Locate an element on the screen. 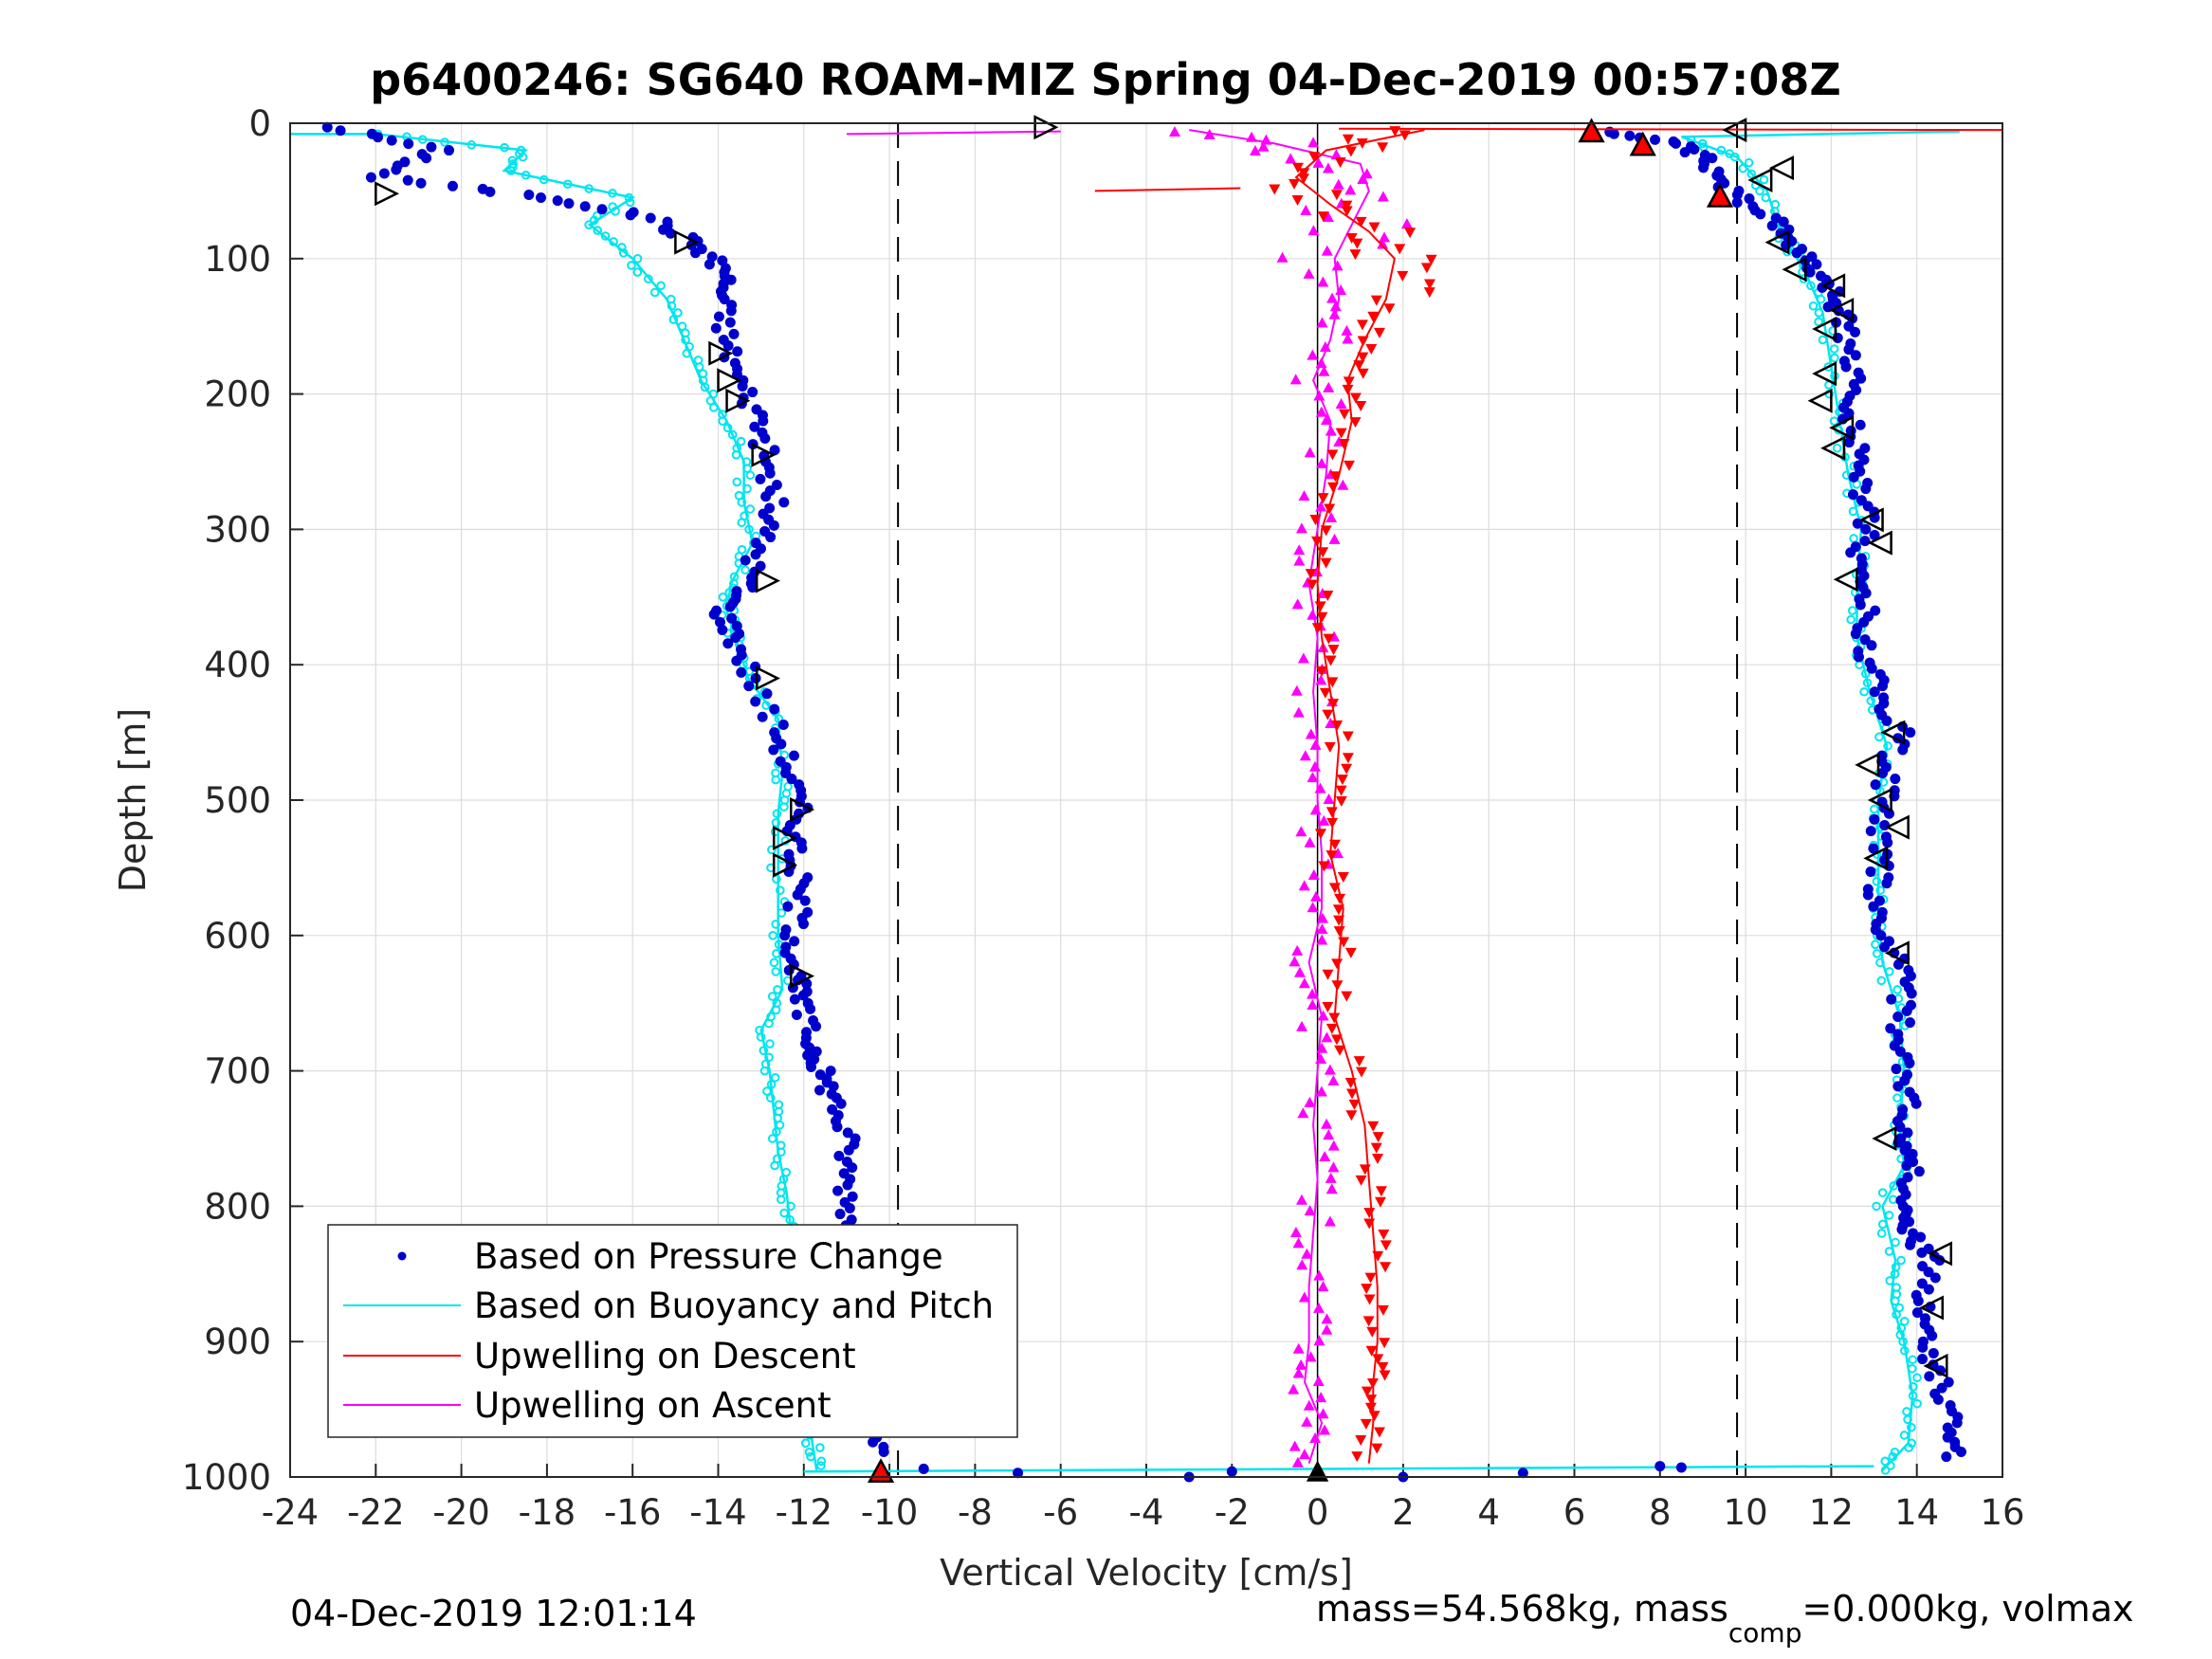  x-tick-label: -10 is located at coordinates (889, 1512).